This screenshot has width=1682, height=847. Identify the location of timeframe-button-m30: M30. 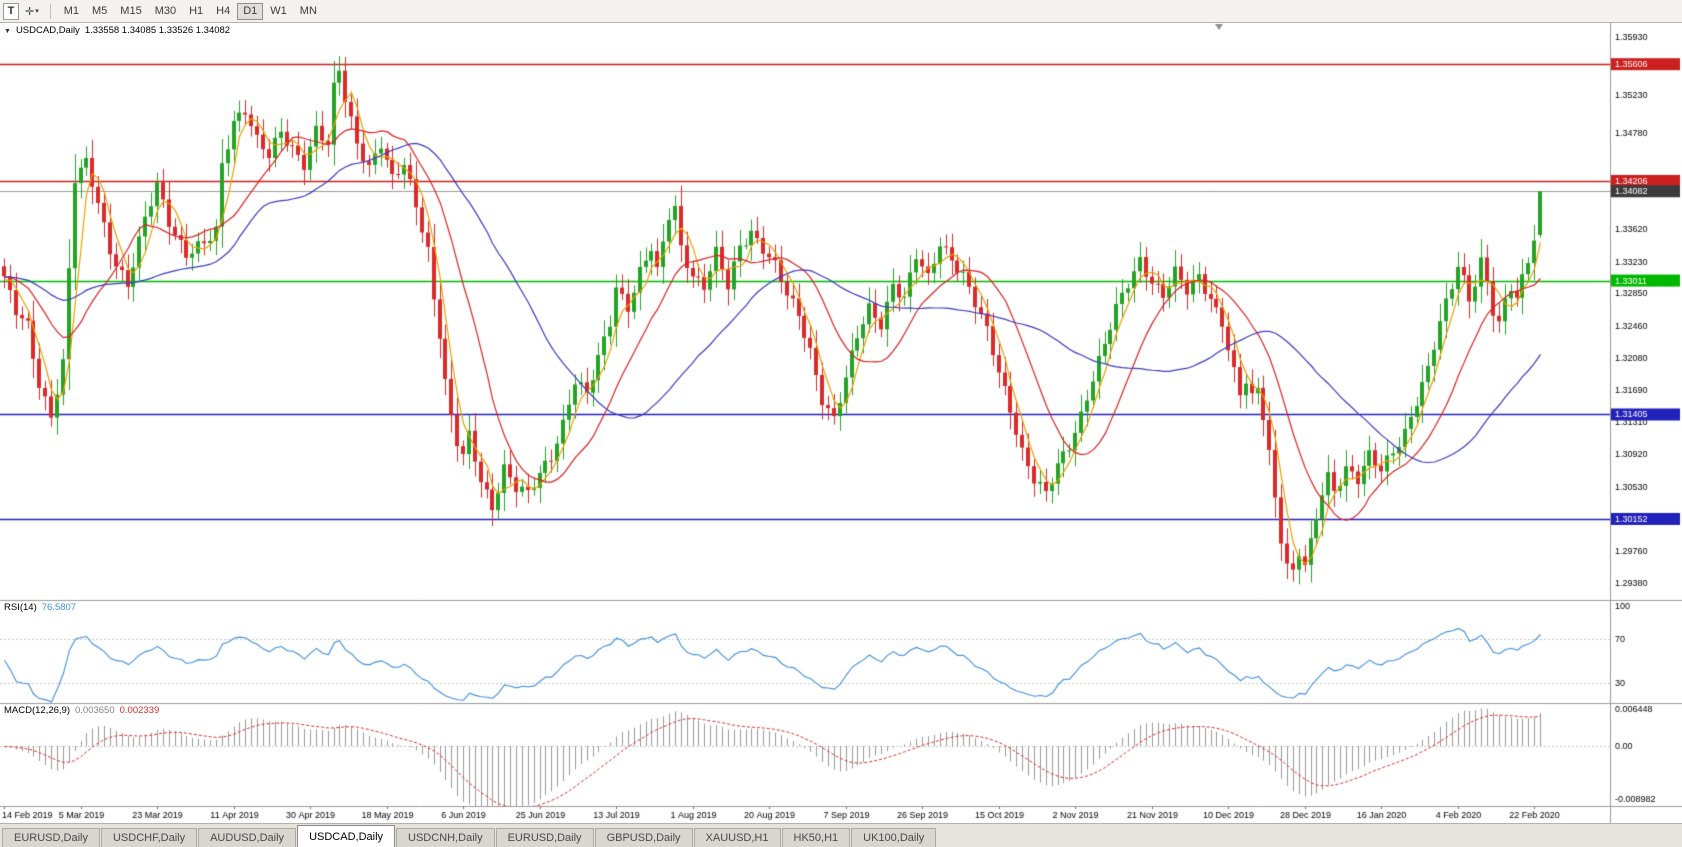
(165, 11).